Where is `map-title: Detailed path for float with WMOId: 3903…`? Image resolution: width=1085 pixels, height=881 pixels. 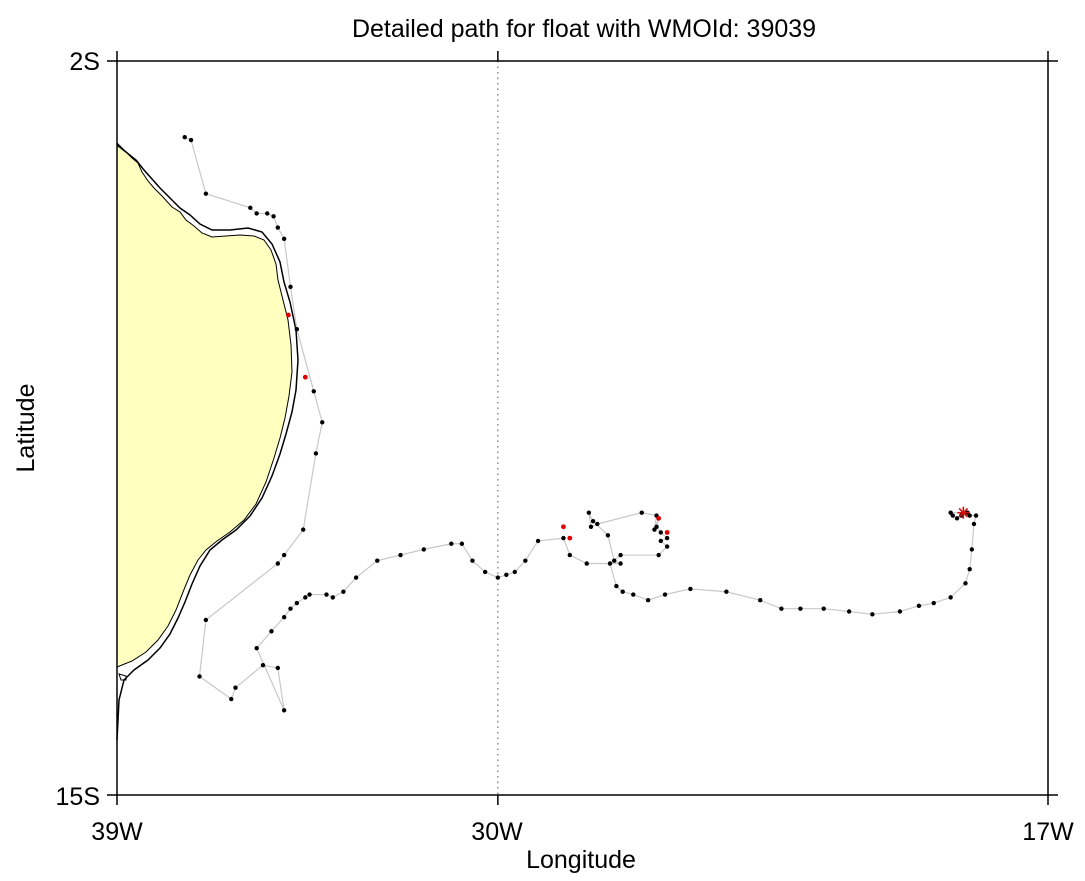
map-title: Detailed path for float with WMOId: 3903… is located at coordinates (584, 29).